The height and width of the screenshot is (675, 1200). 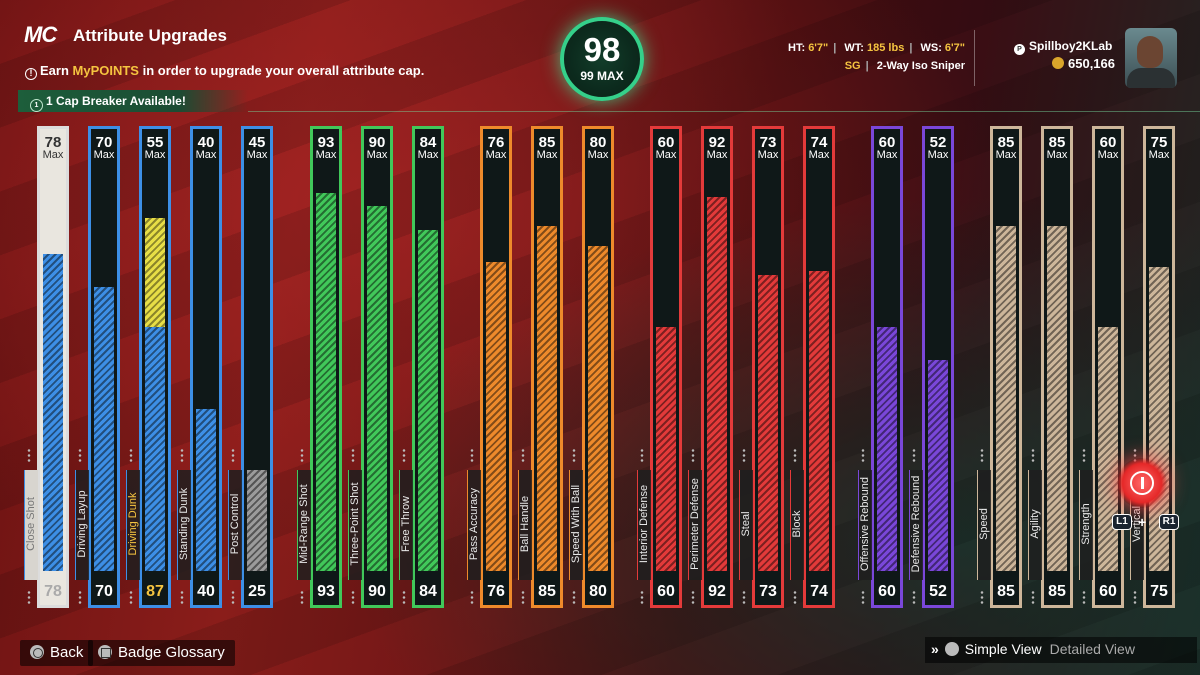 What do you see at coordinates (377, 367) in the screenshot?
I see `attribute-bar: 90 Max 90` at bounding box center [377, 367].